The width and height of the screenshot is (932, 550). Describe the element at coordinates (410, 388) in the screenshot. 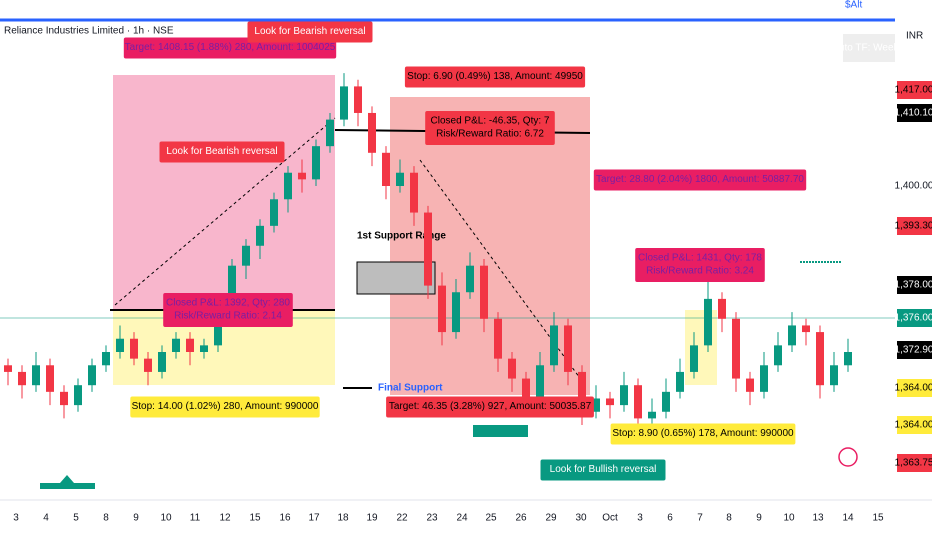

I see `support-label: Final Support` at that location.